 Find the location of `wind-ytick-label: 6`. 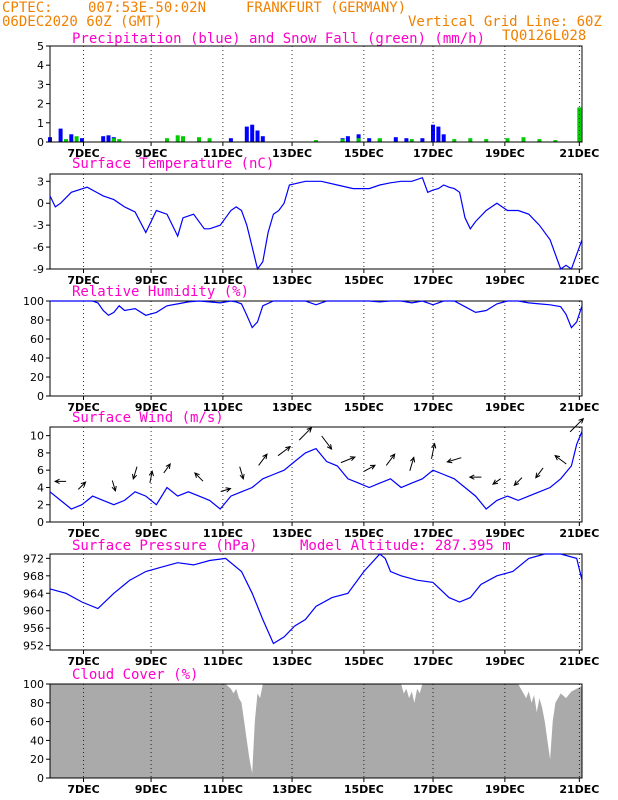

wind-ytick-label: 6 is located at coordinates (40, 470).